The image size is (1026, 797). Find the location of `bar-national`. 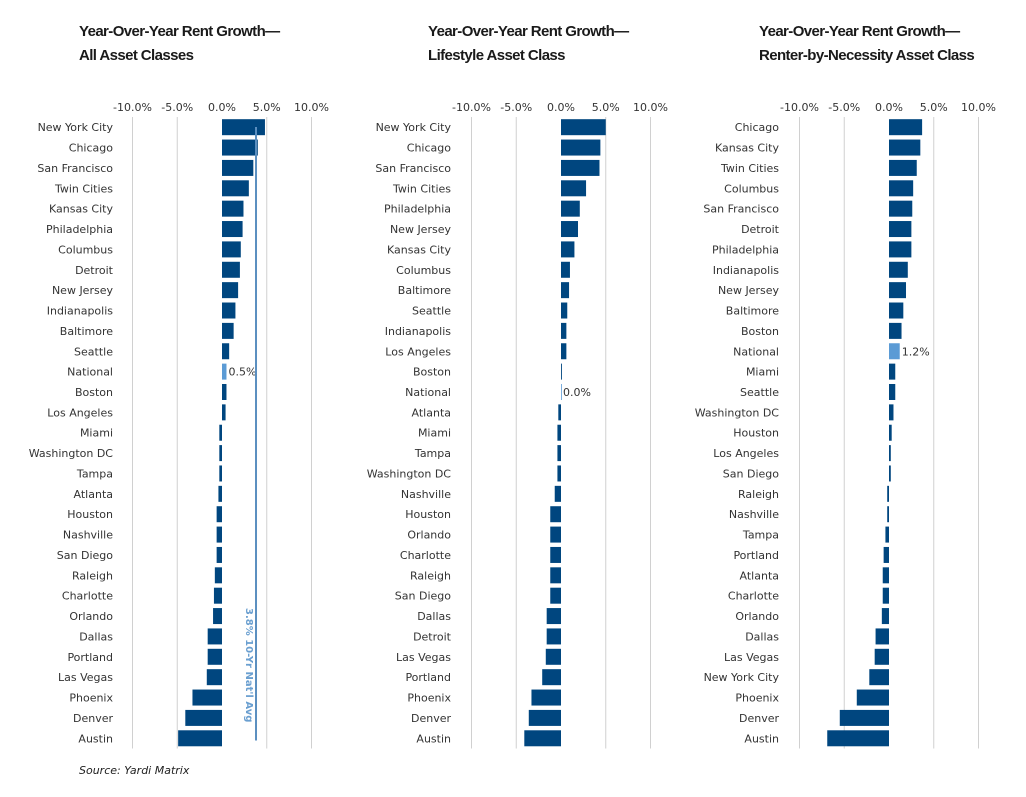

bar-national is located at coordinates (894, 351).